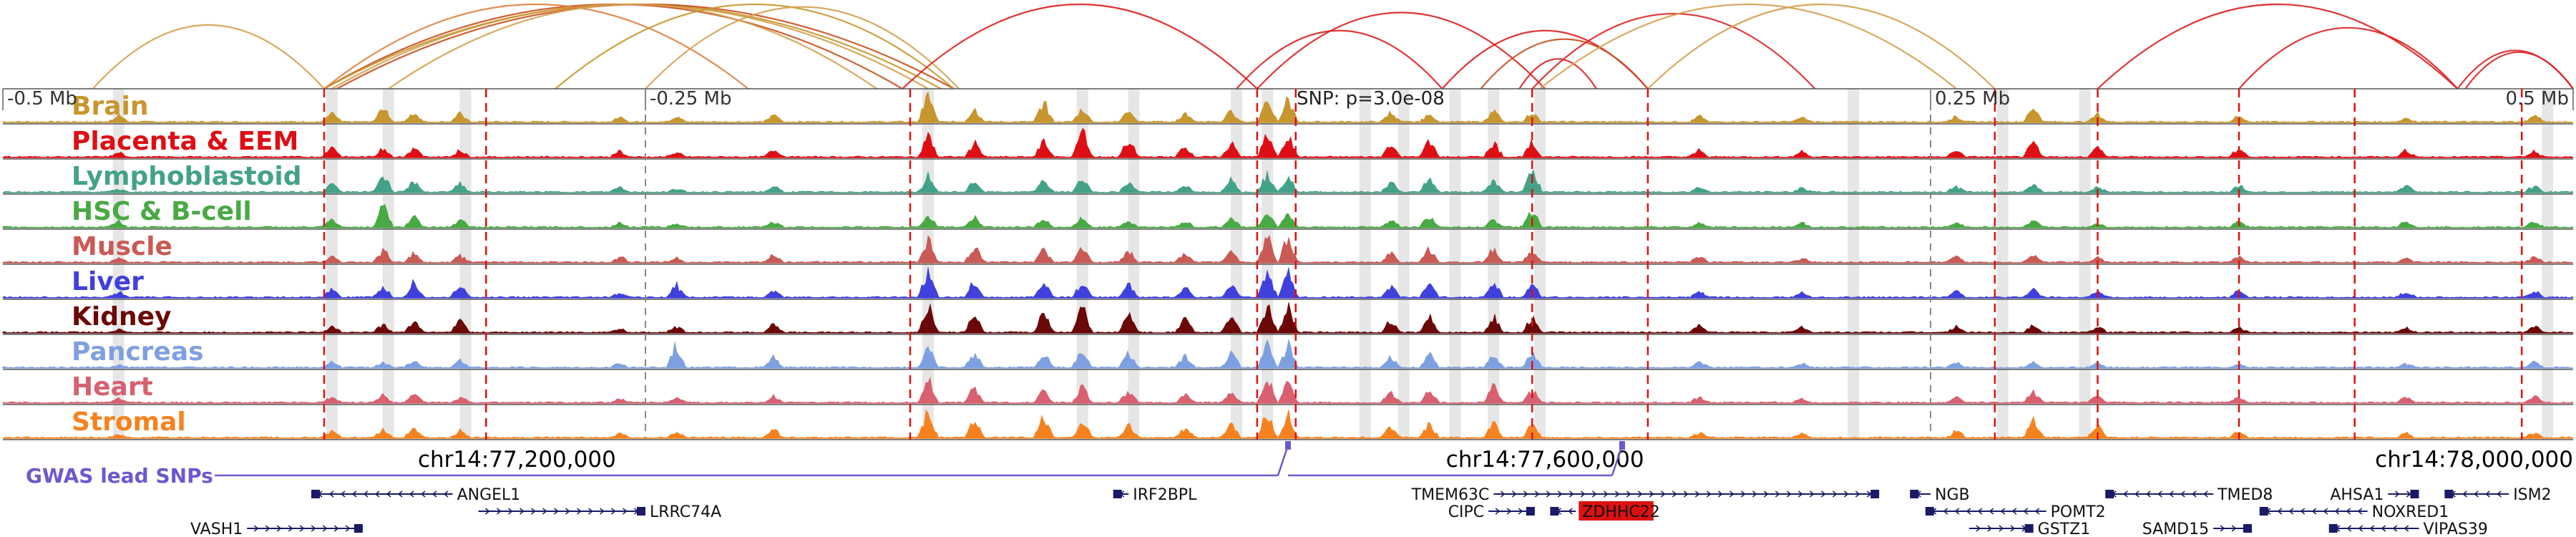 Image resolution: width=2576 pixels, height=537 pixels. Describe the element at coordinates (2245, 495) in the screenshot. I see `gene-label: TMED8` at that location.